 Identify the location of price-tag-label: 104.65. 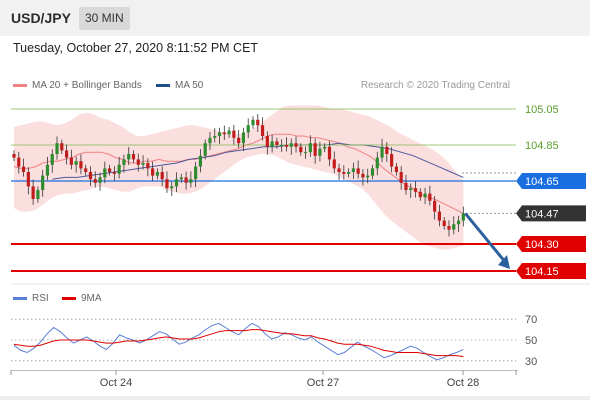
(542, 182).